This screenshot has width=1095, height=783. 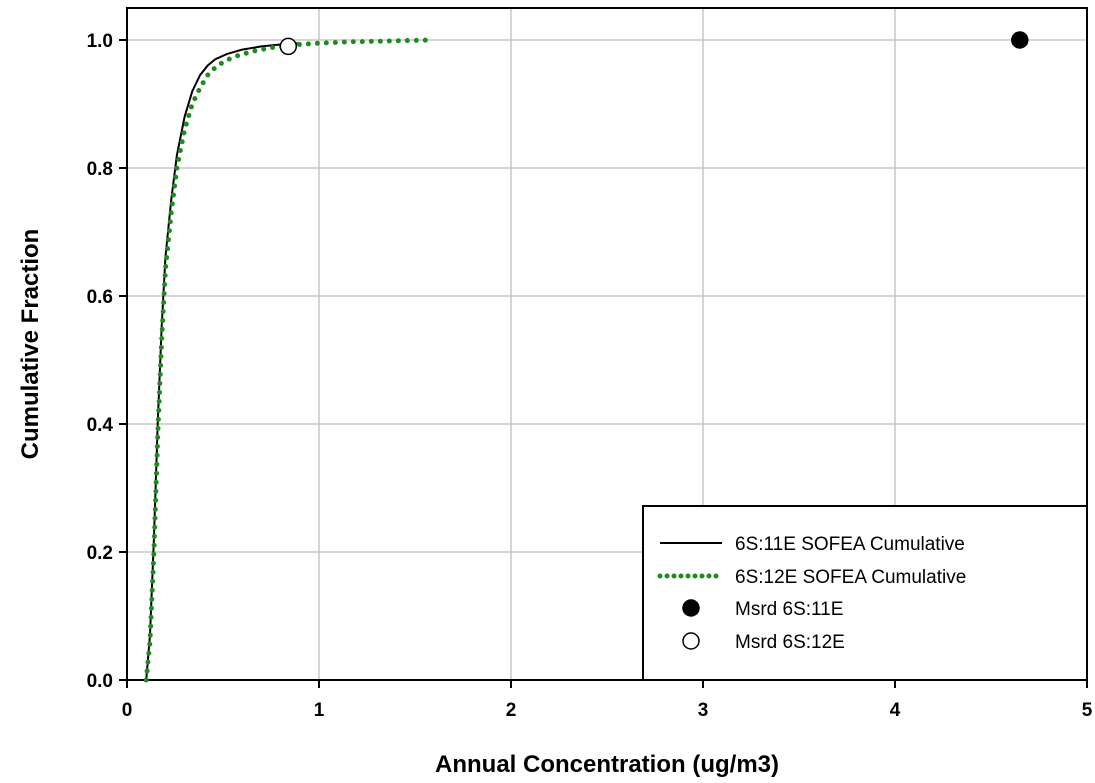 What do you see at coordinates (790, 642) in the screenshot?
I see `legend-label-msrd-6s12e: Msrd 6S:12E` at bounding box center [790, 642].